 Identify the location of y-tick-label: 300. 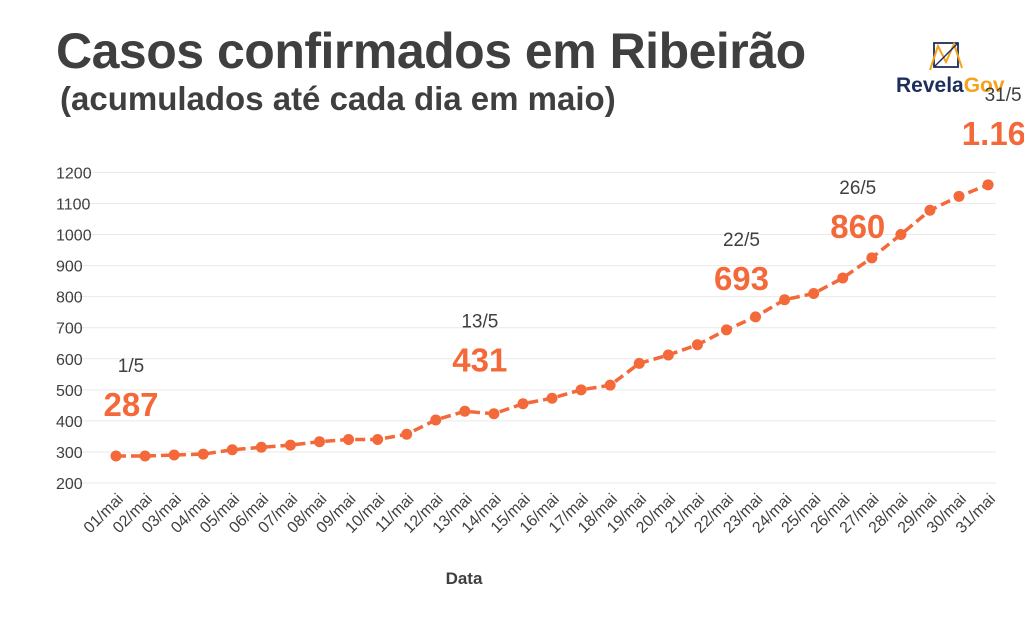
(69, 453).